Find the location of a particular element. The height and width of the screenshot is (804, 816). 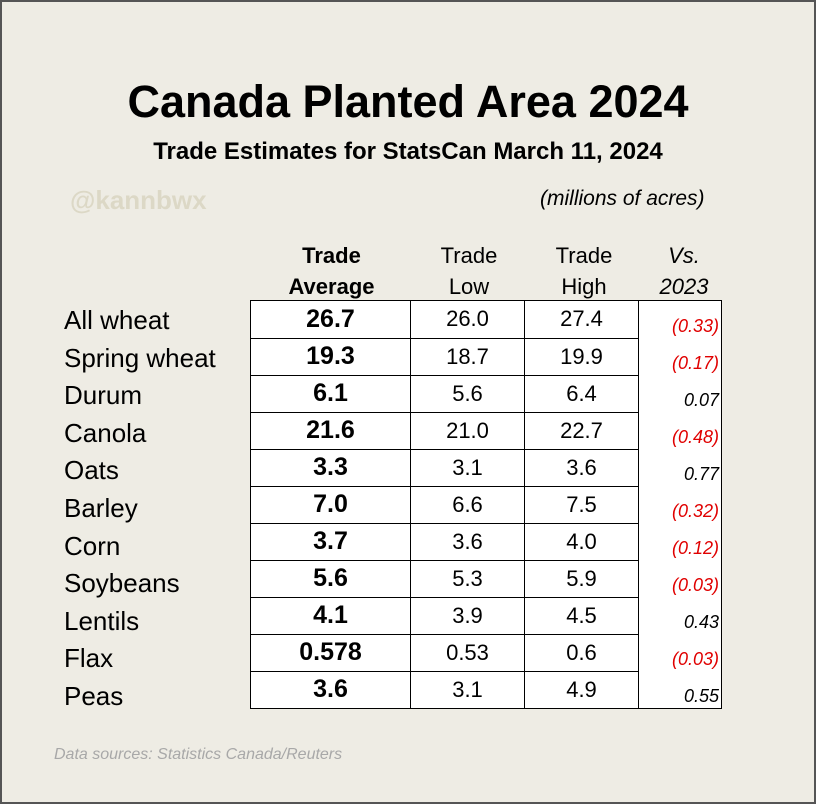

table-row: 4.1 3.9 4.5 0.43 is located at coordinates (486, 615).